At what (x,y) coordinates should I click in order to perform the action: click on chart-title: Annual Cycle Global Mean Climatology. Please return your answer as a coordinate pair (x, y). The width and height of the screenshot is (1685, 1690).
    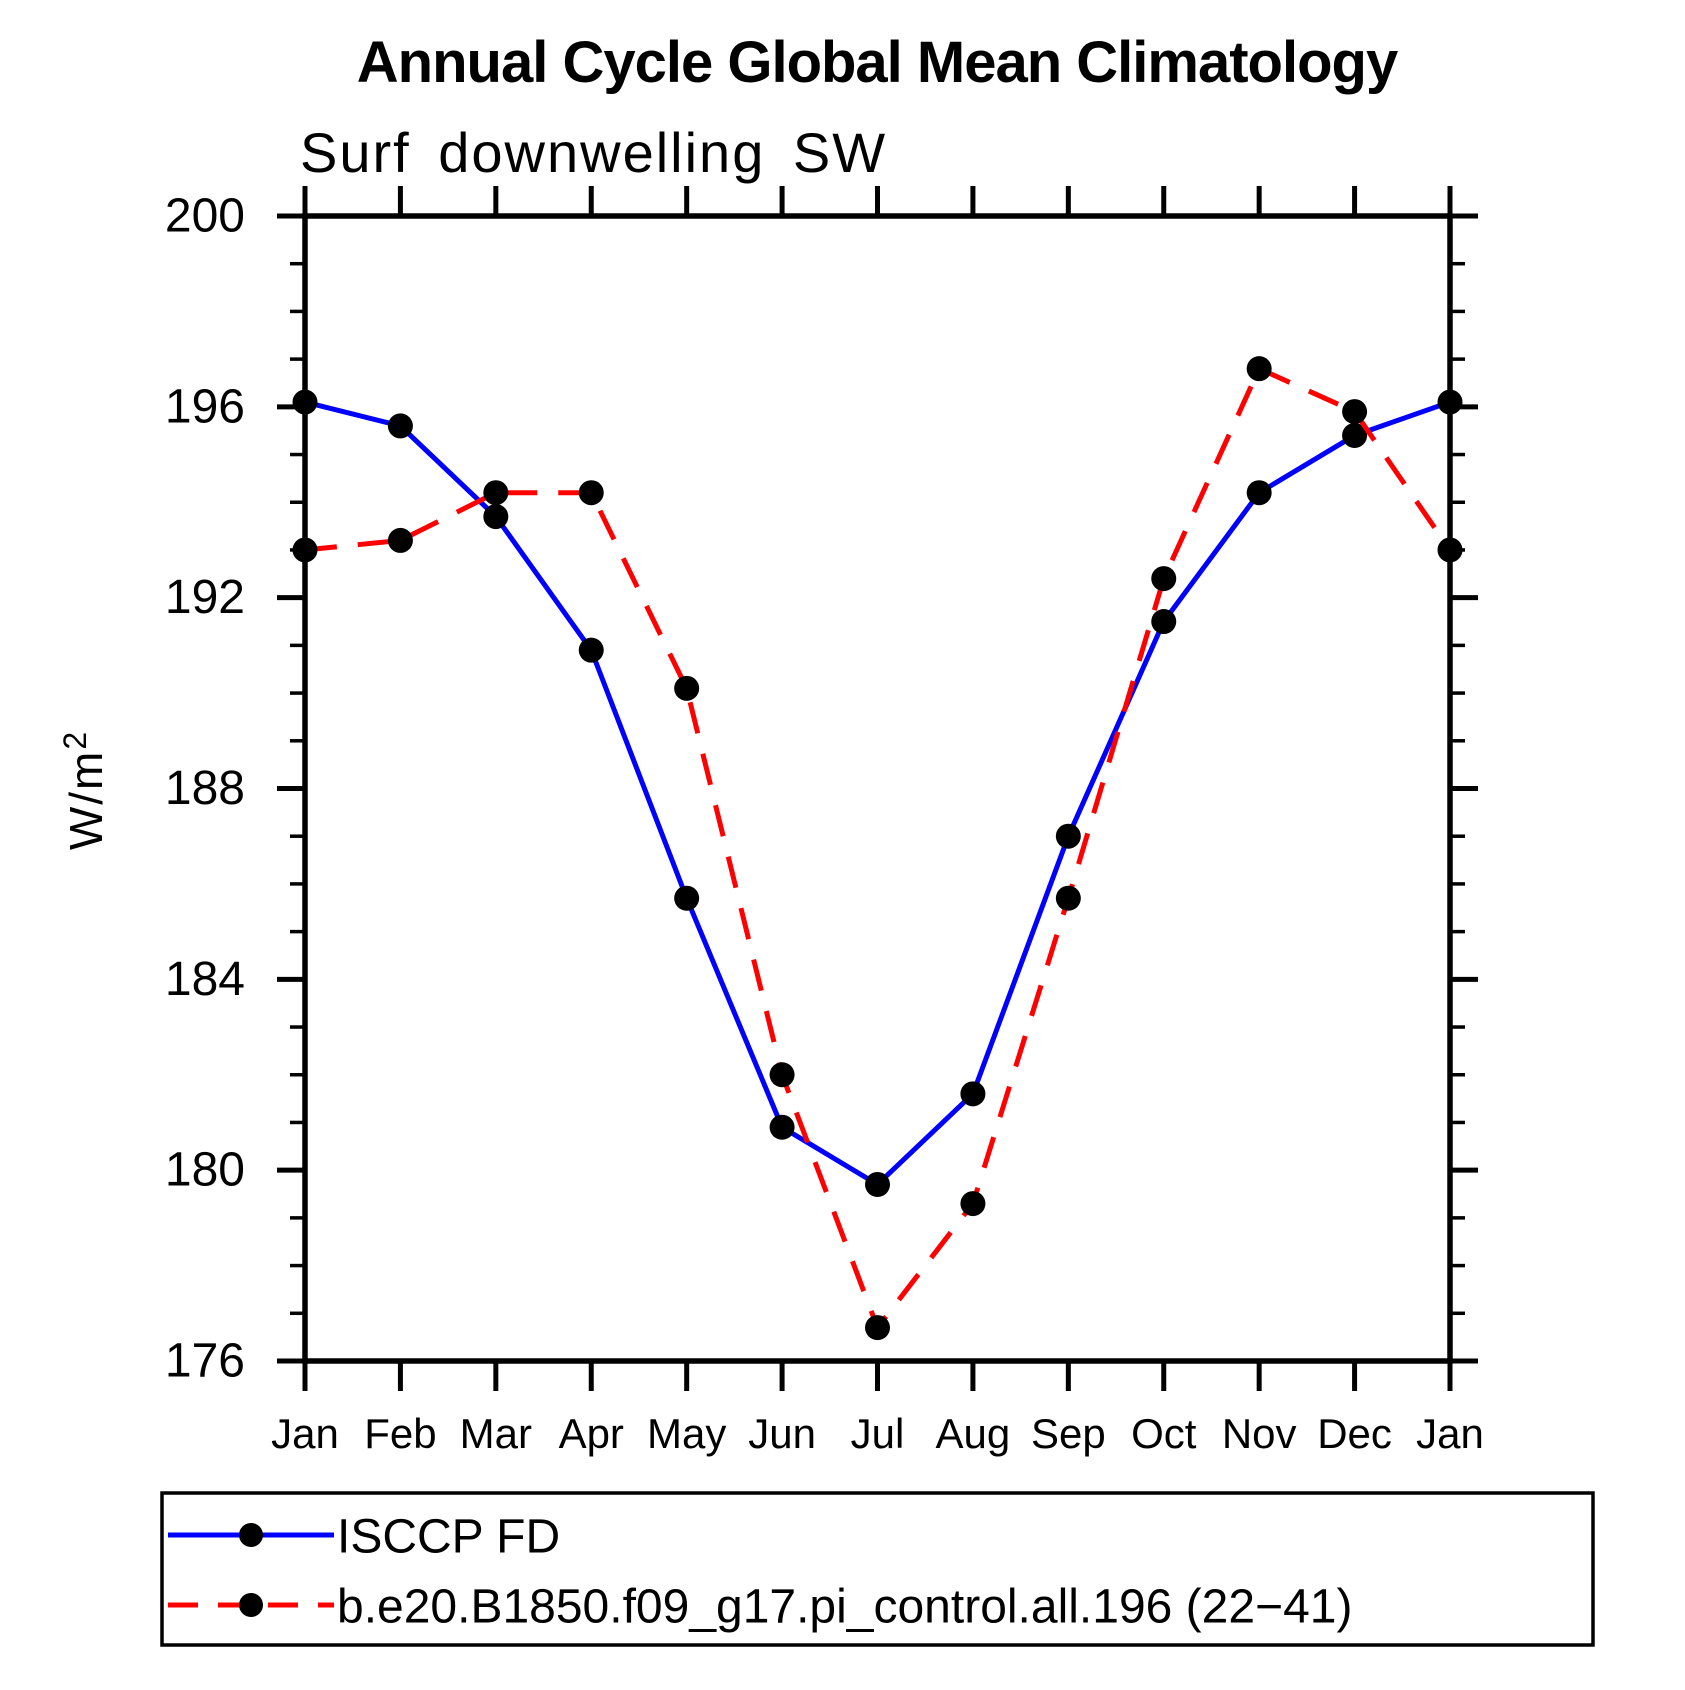
    Looking at the image, I should click on (877, 62).